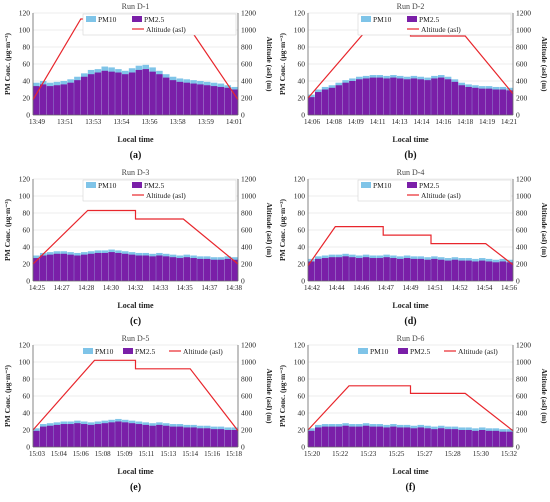 This screenshot has width=550, height=502. Describe the element at coordinates (248, 345) in the screenshot. I see `y2-tick-label: 1200` at that location.